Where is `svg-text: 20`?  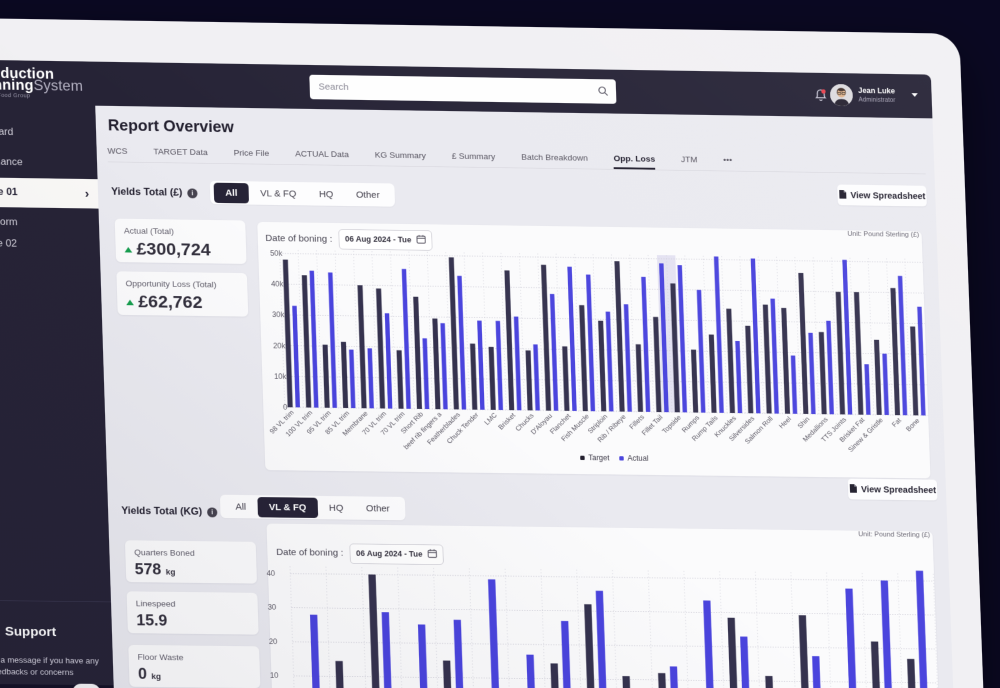 svg-text: 20 is located at coordinates (273, 641).